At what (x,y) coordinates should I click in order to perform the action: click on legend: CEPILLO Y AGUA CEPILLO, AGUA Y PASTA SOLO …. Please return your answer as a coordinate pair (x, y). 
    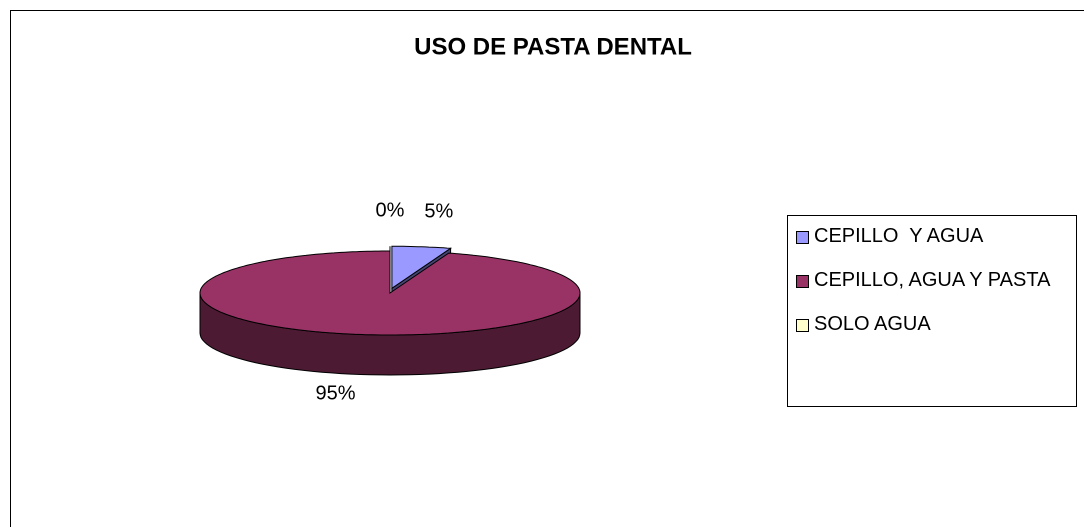
    Looking at the image, I should click on (932, 311).